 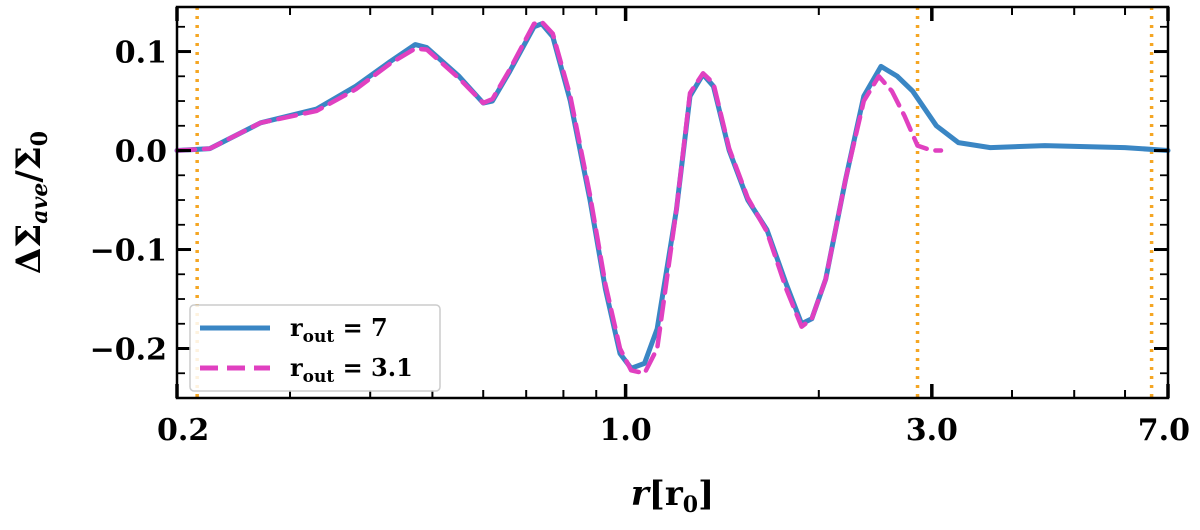 I want to click on legend-label-series-1: rout = 3.1, so click(x=351, y=370).